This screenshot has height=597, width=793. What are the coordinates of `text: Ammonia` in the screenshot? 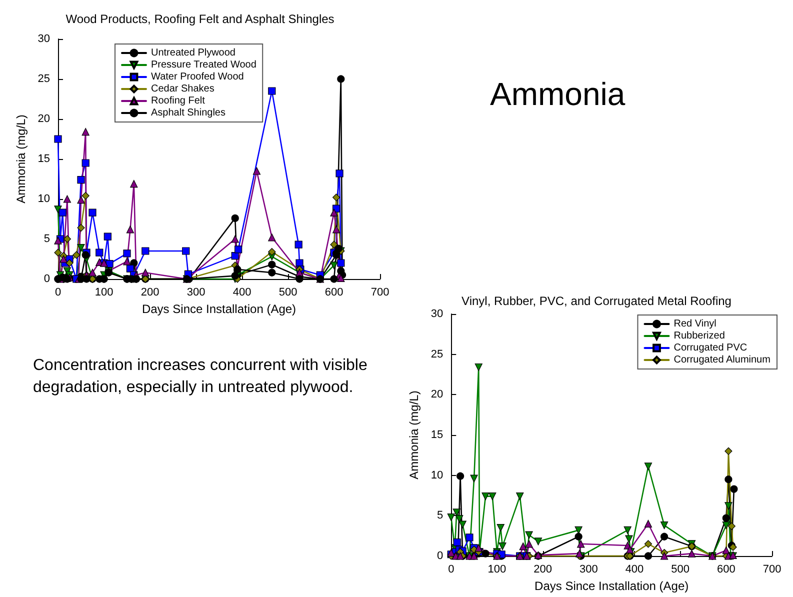 It's located at (558, 94).